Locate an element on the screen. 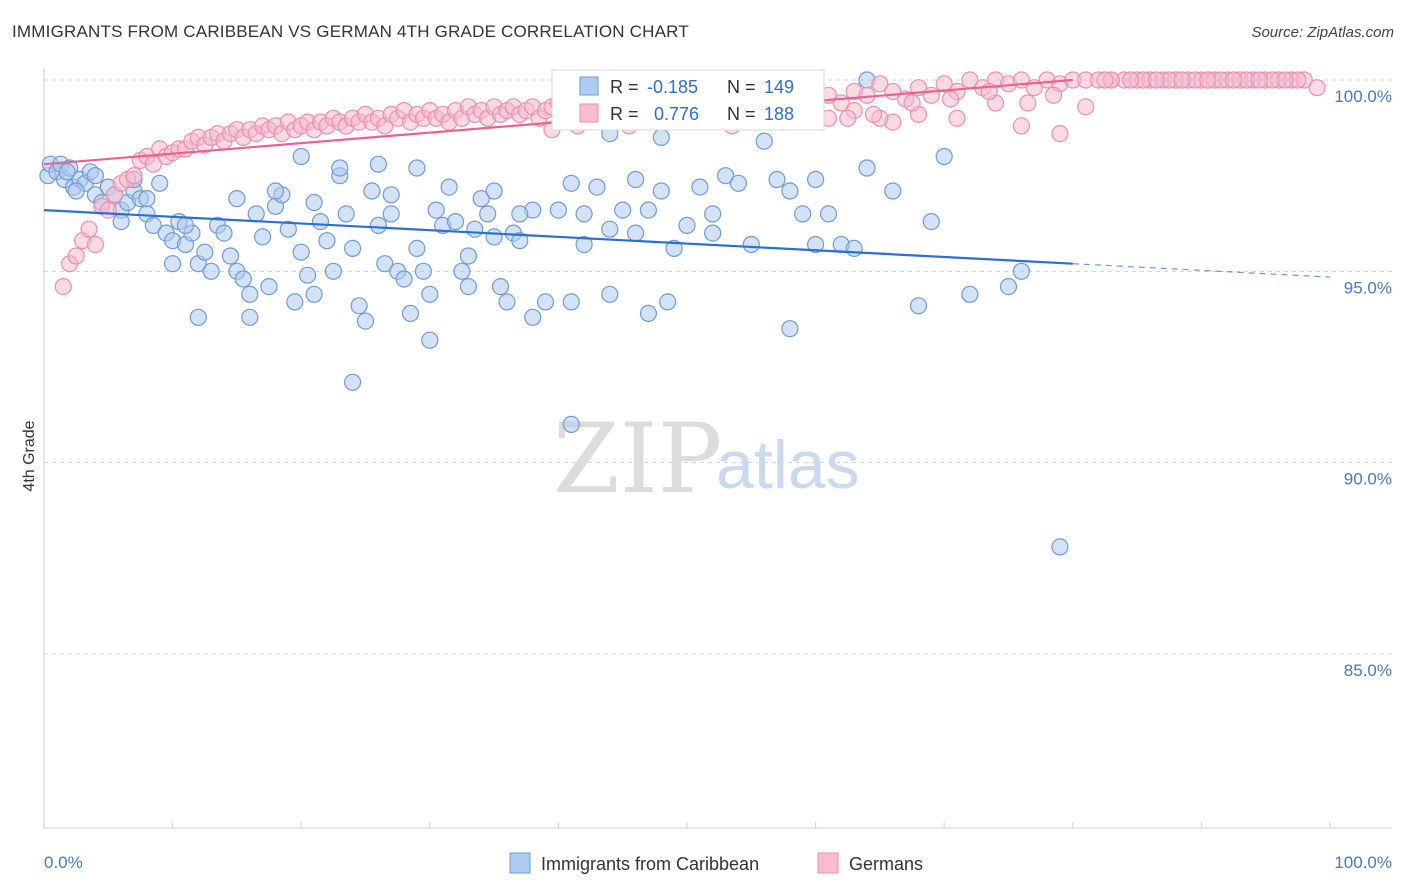 This screenshot has width=1406, height=892. y-tick-label: 85.0% is located at coordinates (1368, 670).